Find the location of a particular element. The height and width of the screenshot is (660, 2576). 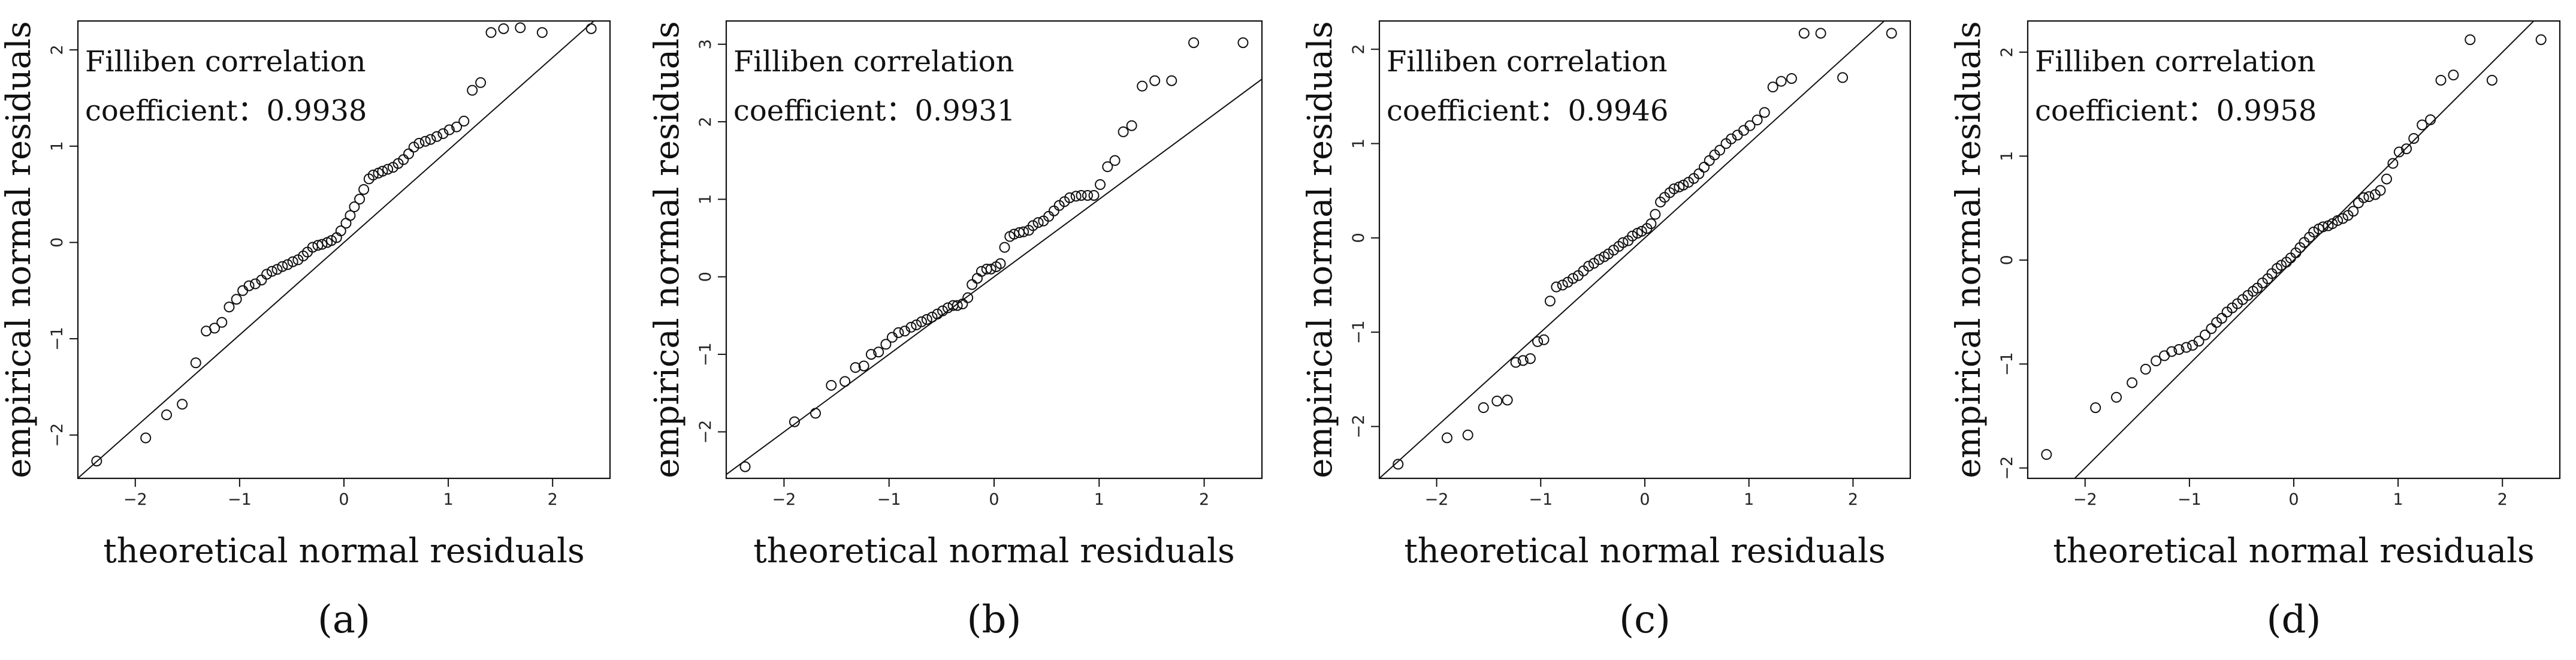

y-tick-label: 0 is located at coordinates (2007, 260).